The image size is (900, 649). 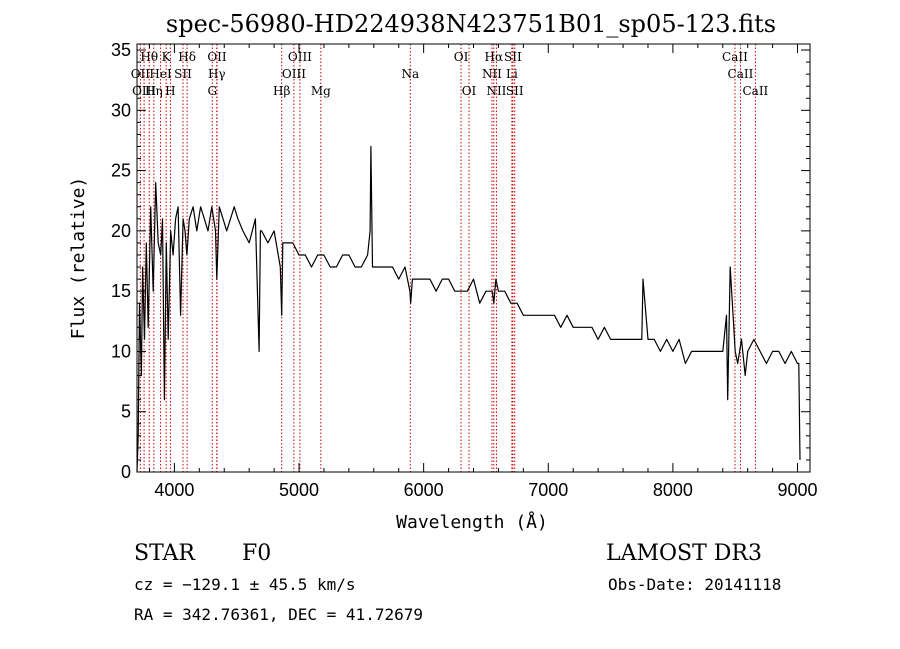 I want to click on spectral-line-label: Hδ, so click(x=187, y=57).